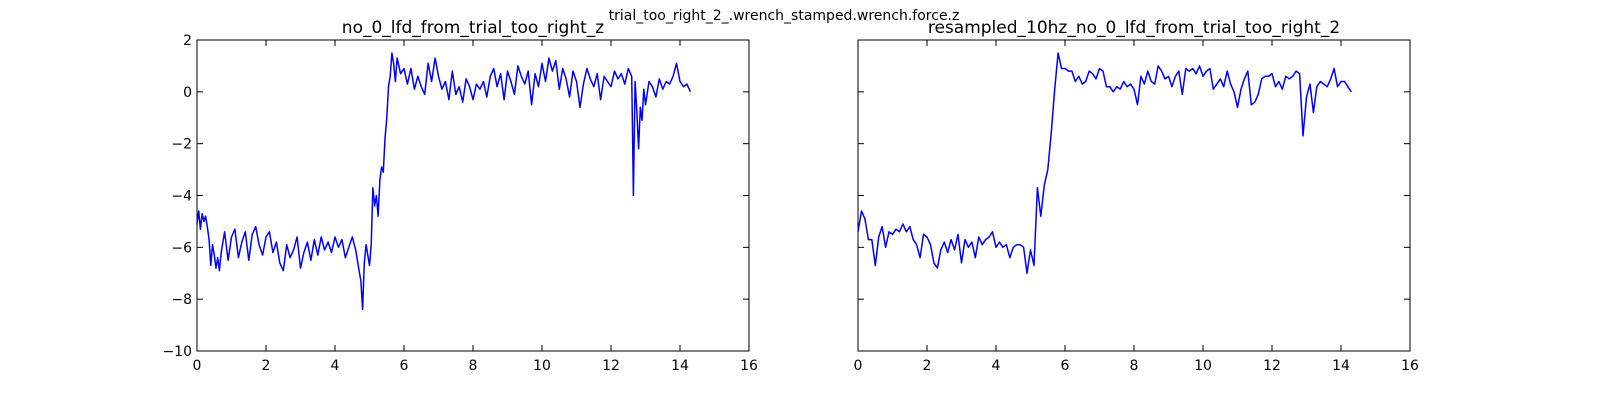 This screenshot has width=1600, height=404. Describe the element at coordinates (187, 41) in the screenshot. I see `y-tick-label: 2` at that location.